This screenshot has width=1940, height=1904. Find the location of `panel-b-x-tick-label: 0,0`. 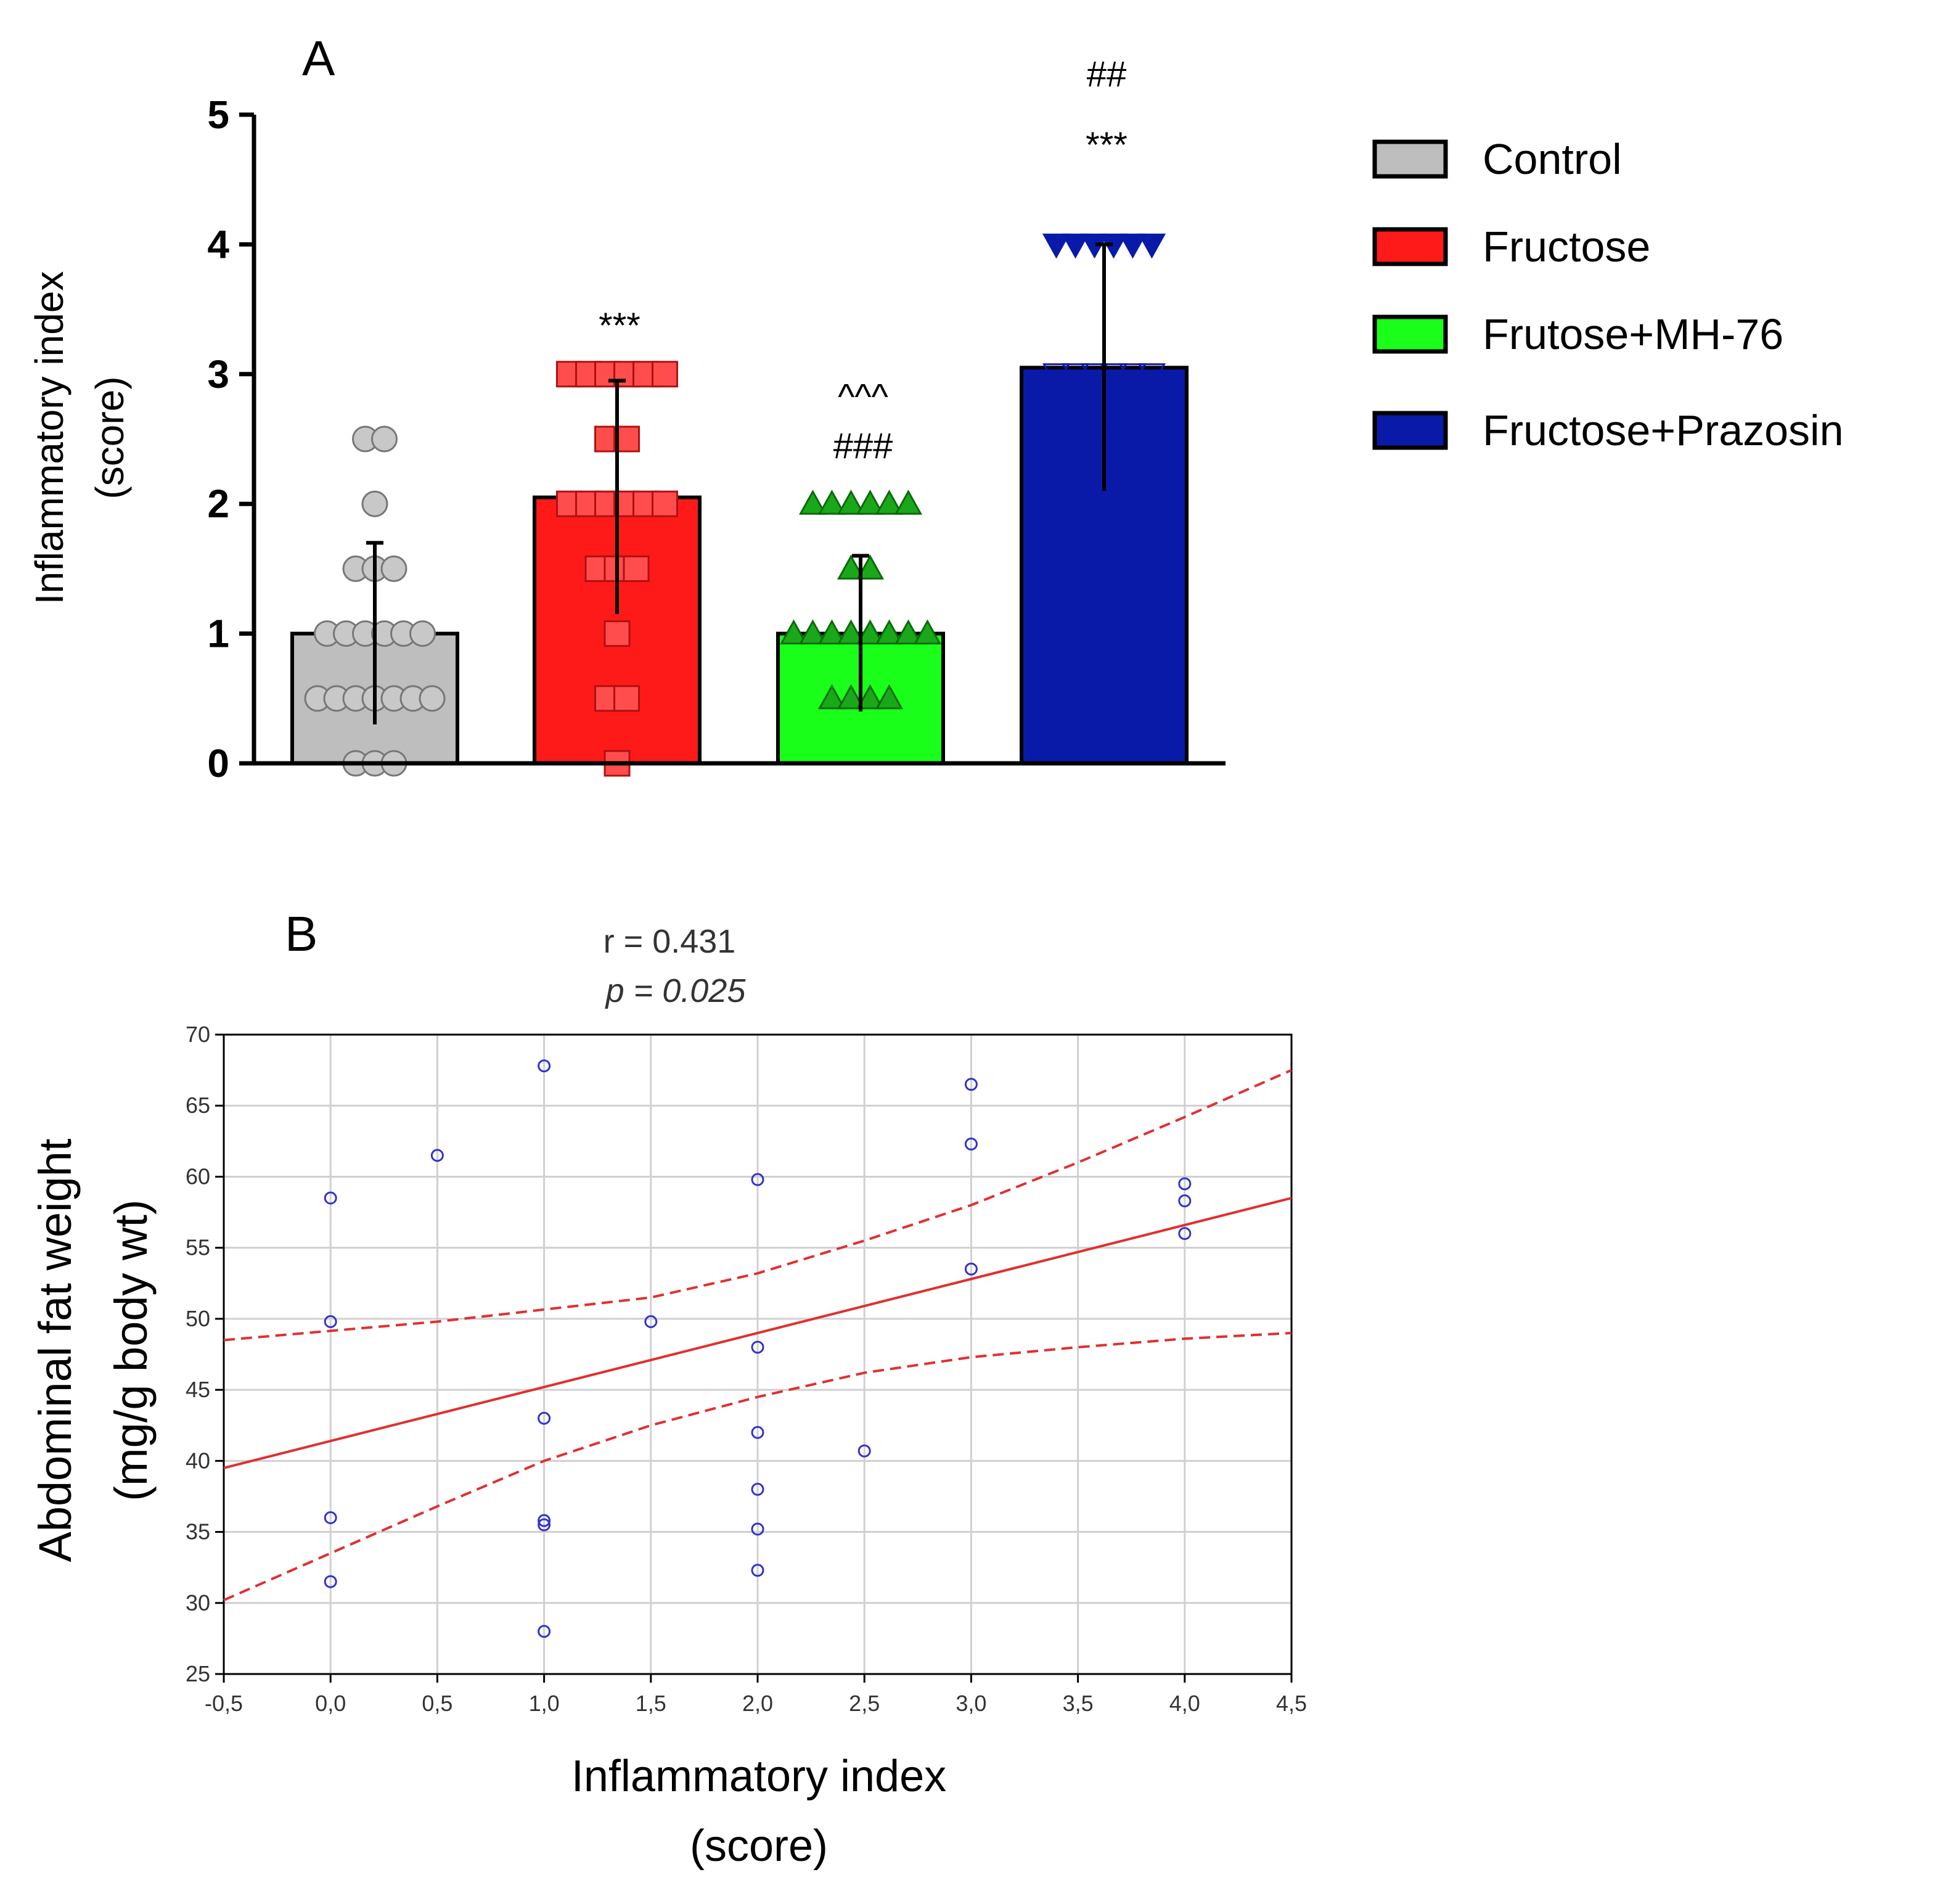

panel-b-x-tick-label: 0,0 is located at coordinates (330, 1703).